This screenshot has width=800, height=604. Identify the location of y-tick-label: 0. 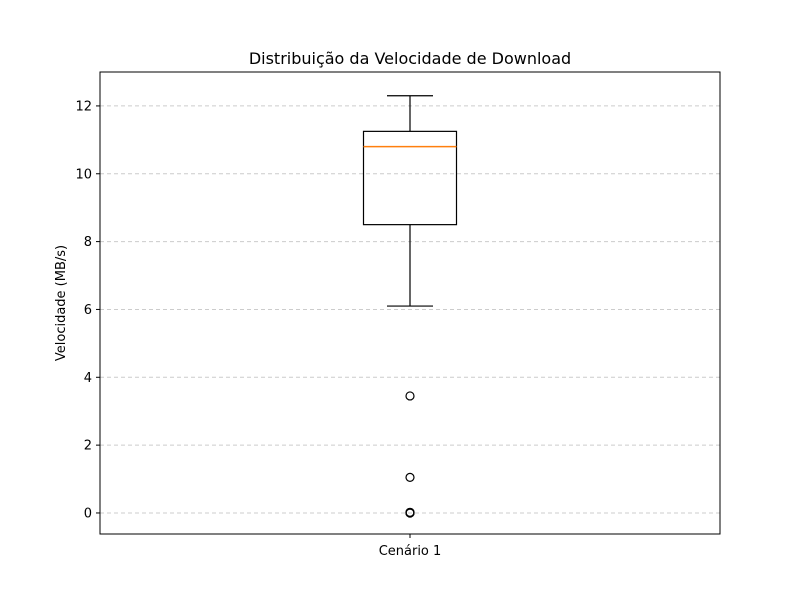
(88, 513).